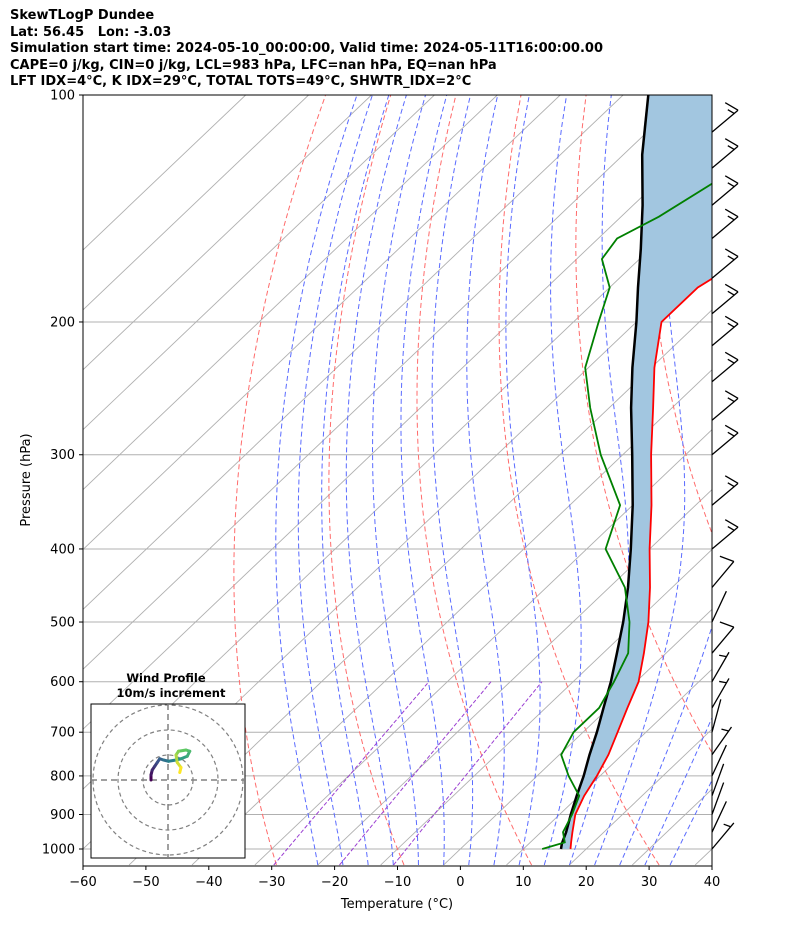 This screenshot has height=937, width=794. What do you see at coordinates (62, 96) in the screenshot?
I see `y-tick-label: 100` at bounding box center [62, 96].